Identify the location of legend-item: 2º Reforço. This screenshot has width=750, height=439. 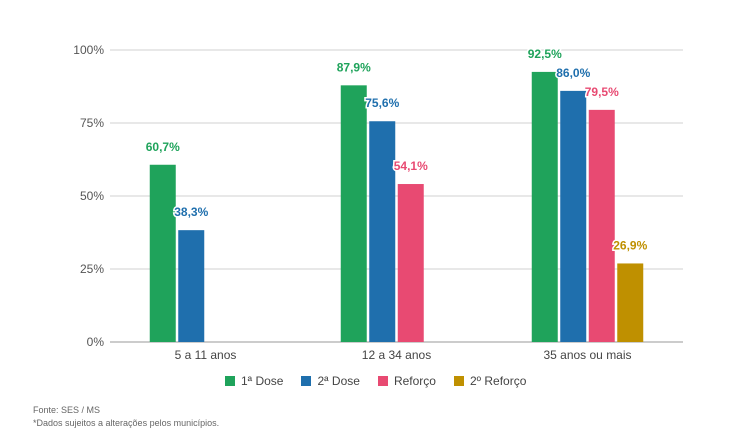
(490, 381).